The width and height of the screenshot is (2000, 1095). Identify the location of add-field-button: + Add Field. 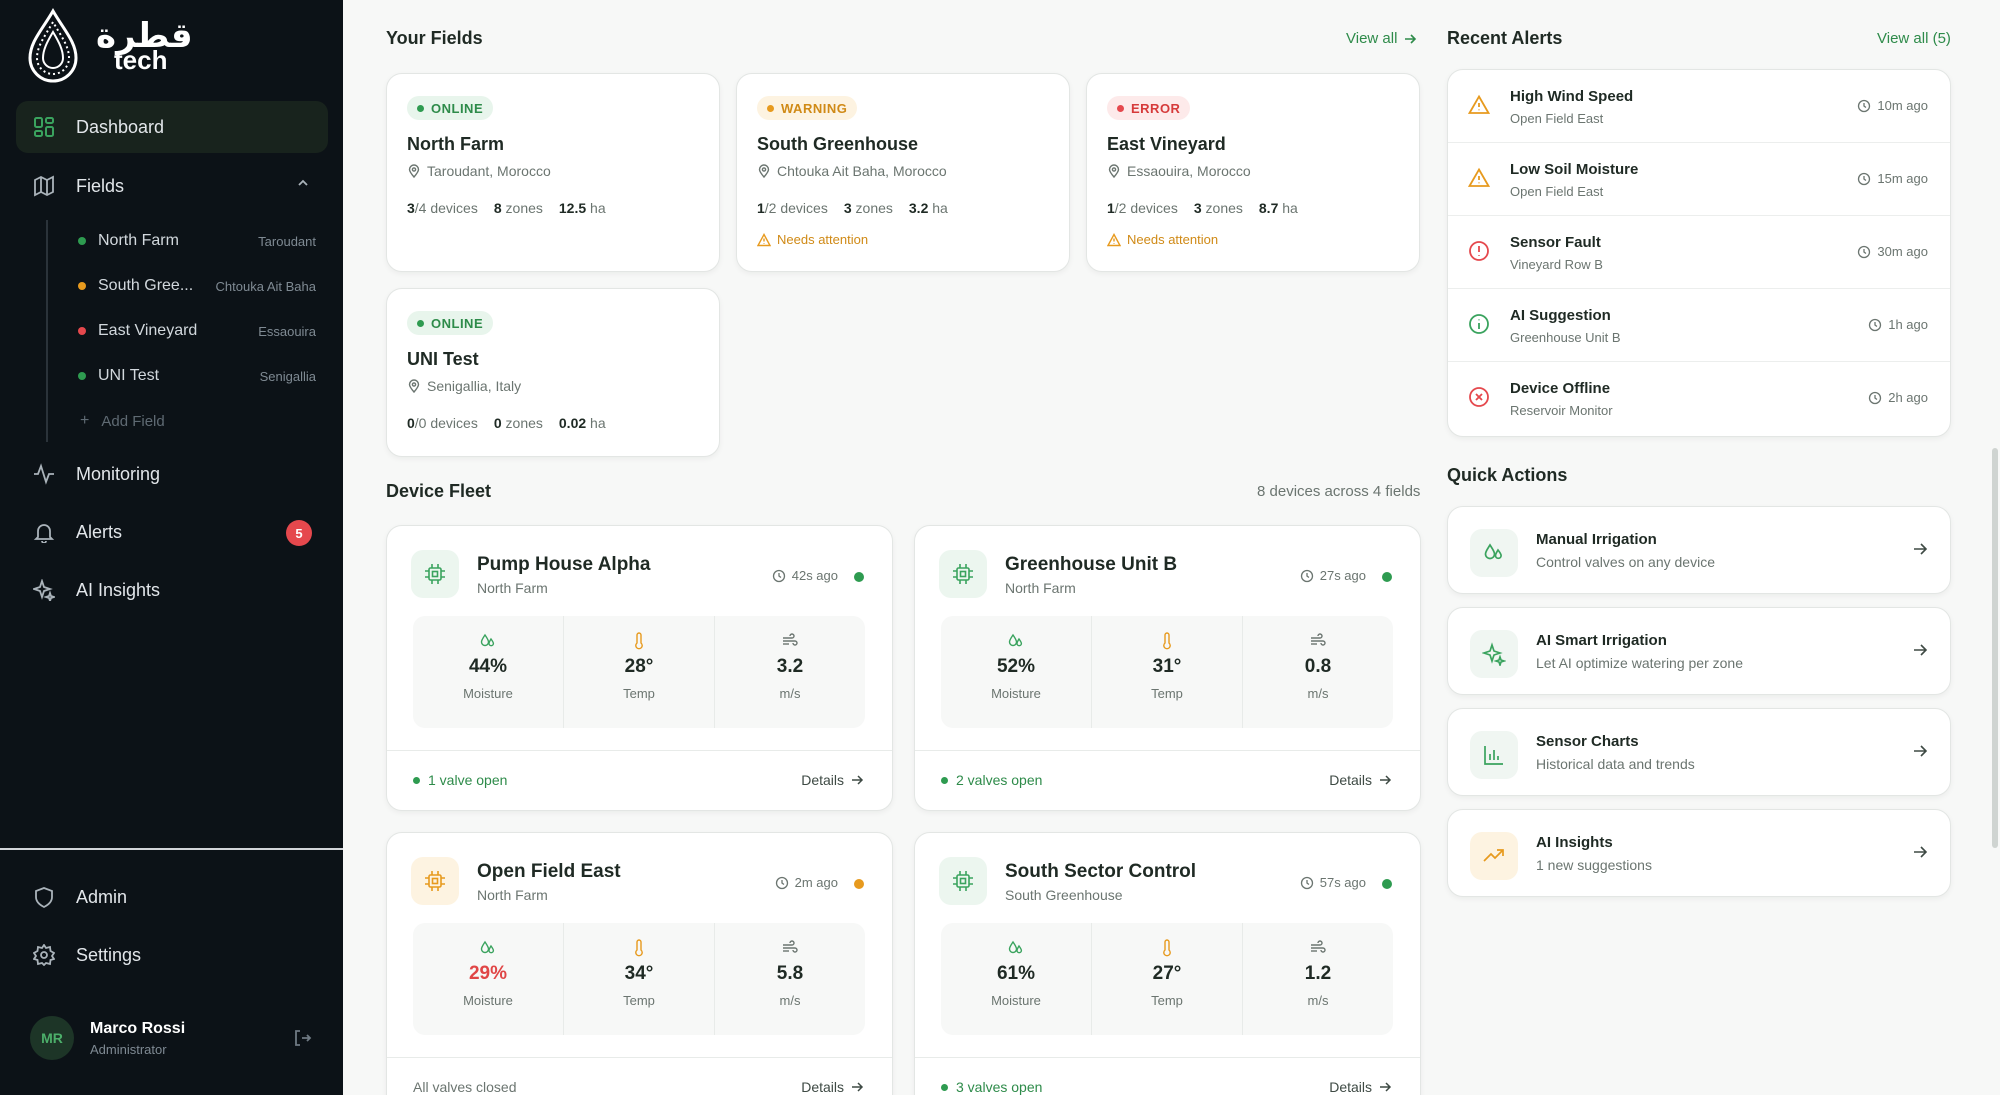
(191, 421).